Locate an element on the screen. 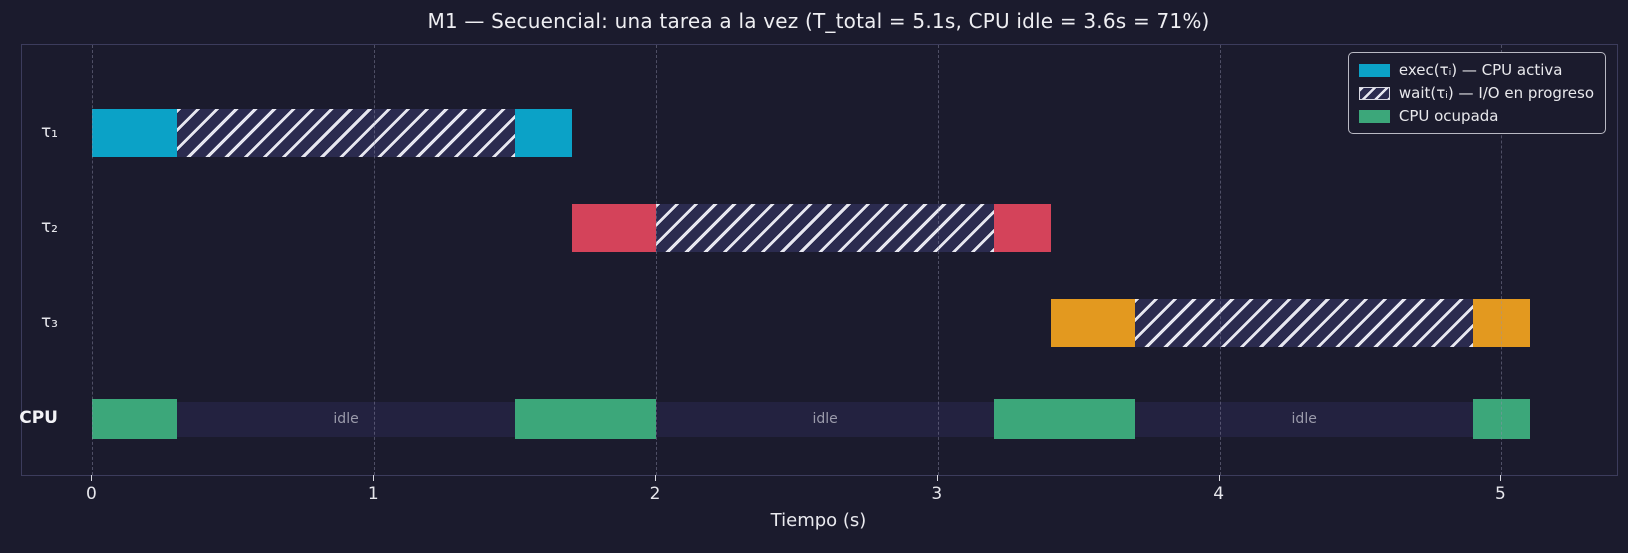  legend-swatch-wait is located at coordinates (1374, 93).